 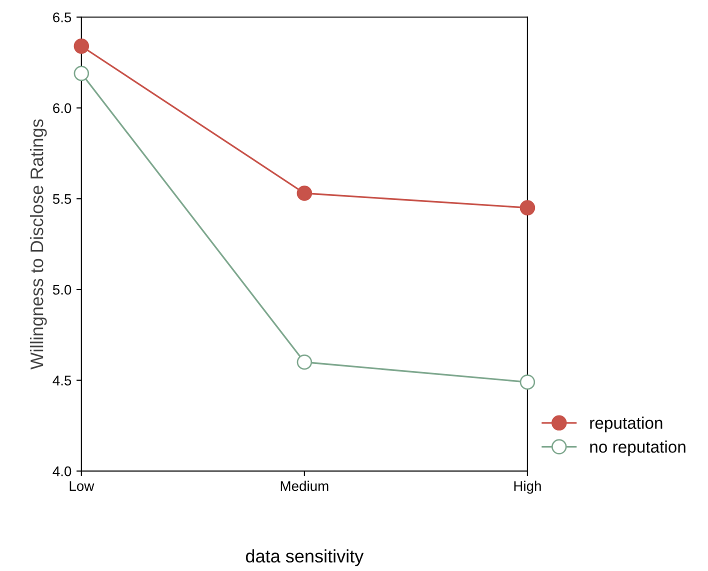 What do you see at coordinates (82, 486) in the screenshot?
I see `x-tick-label: Low` at bounding box center [82, 486].